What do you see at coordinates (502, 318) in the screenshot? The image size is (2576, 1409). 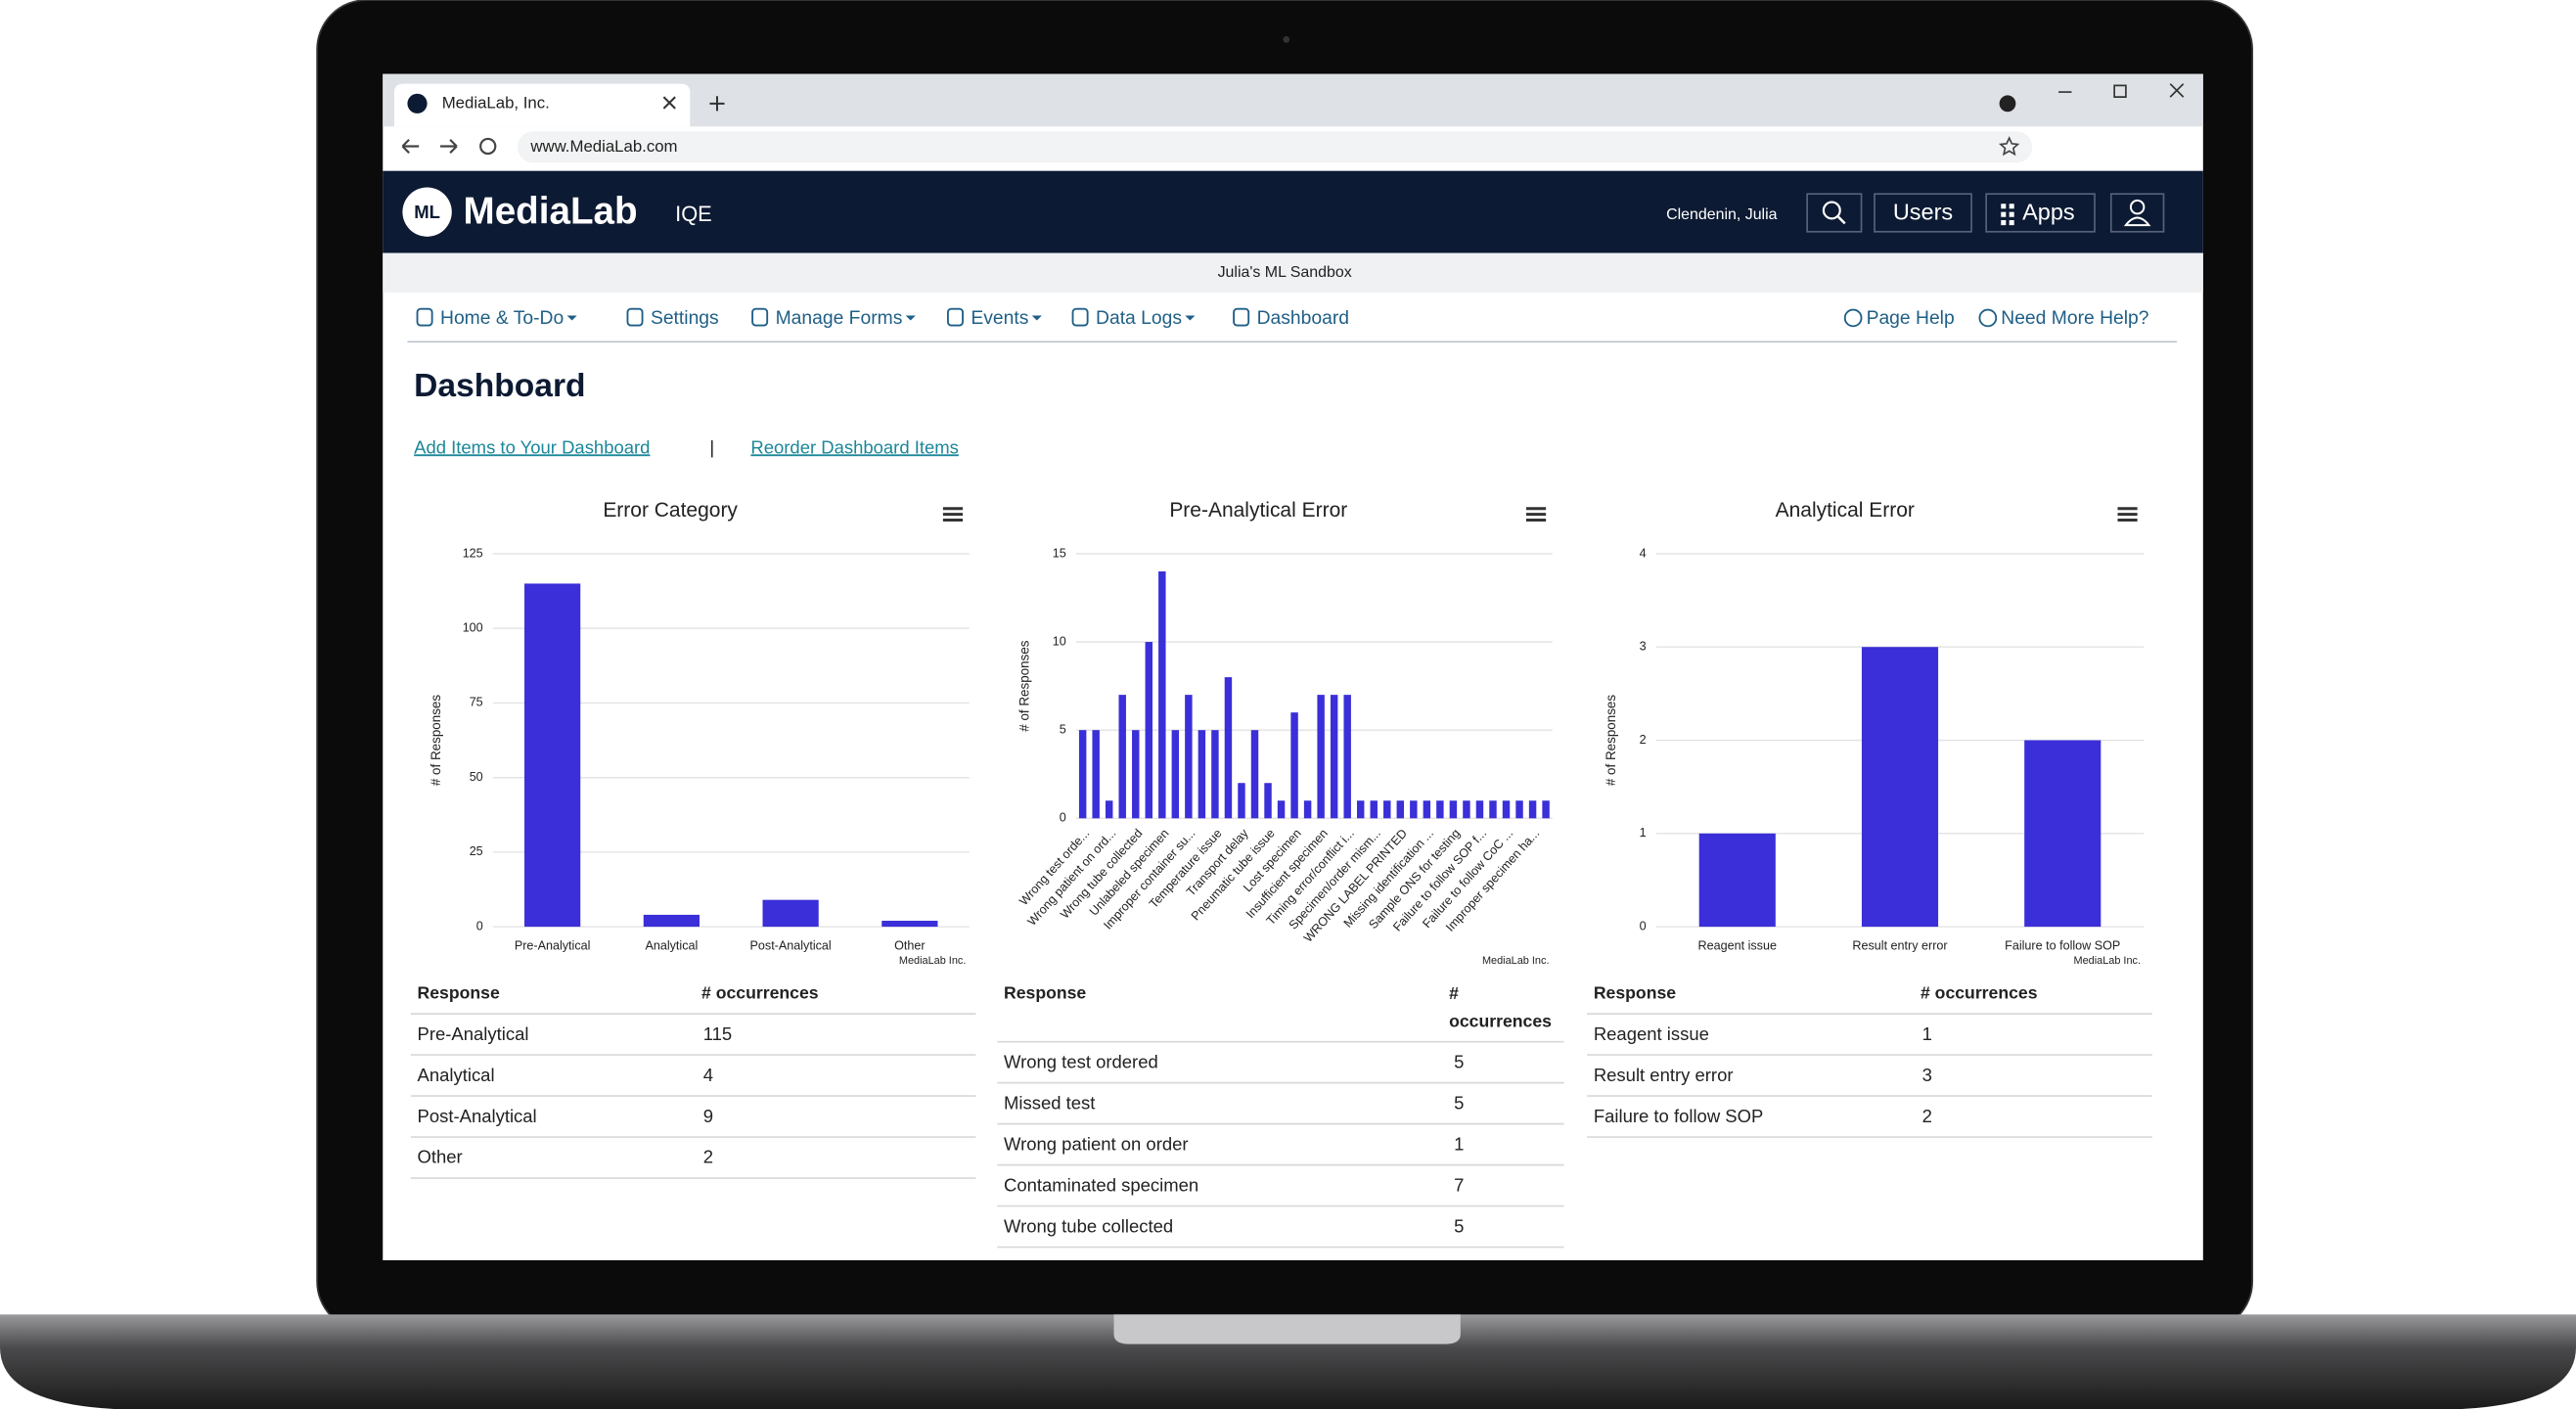 I see `nav-item: Home & To-Do` at bounding box center [502, 318].